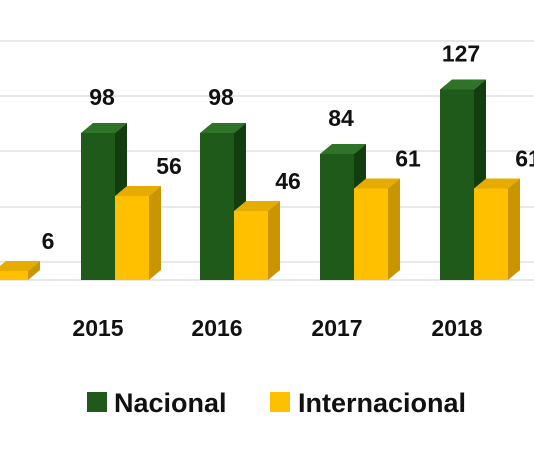  What do you see at coordinates (336, 328) in the screenshot?
I see `x-tick-label: 2017` at bounding box center [336, 328].